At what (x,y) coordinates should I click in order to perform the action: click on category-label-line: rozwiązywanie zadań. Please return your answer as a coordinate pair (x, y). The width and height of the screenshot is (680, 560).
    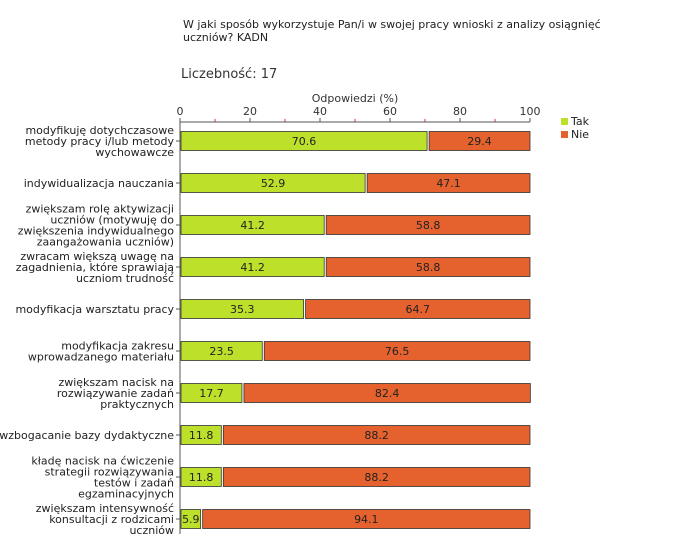
    Looking at the image, I should click on (115, 393).